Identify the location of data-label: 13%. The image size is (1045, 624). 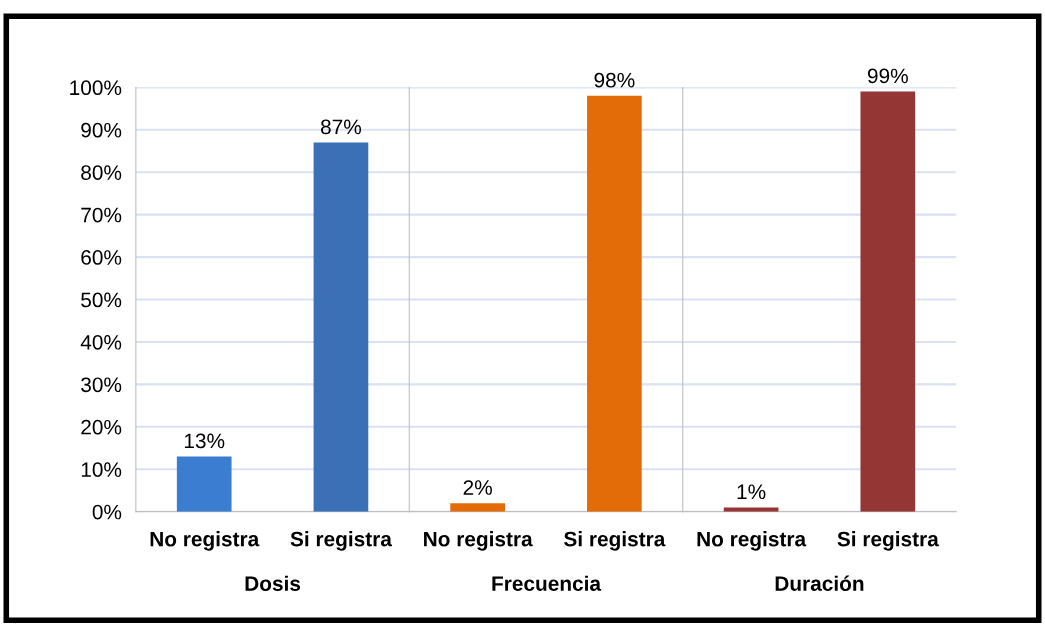
(204, 441).